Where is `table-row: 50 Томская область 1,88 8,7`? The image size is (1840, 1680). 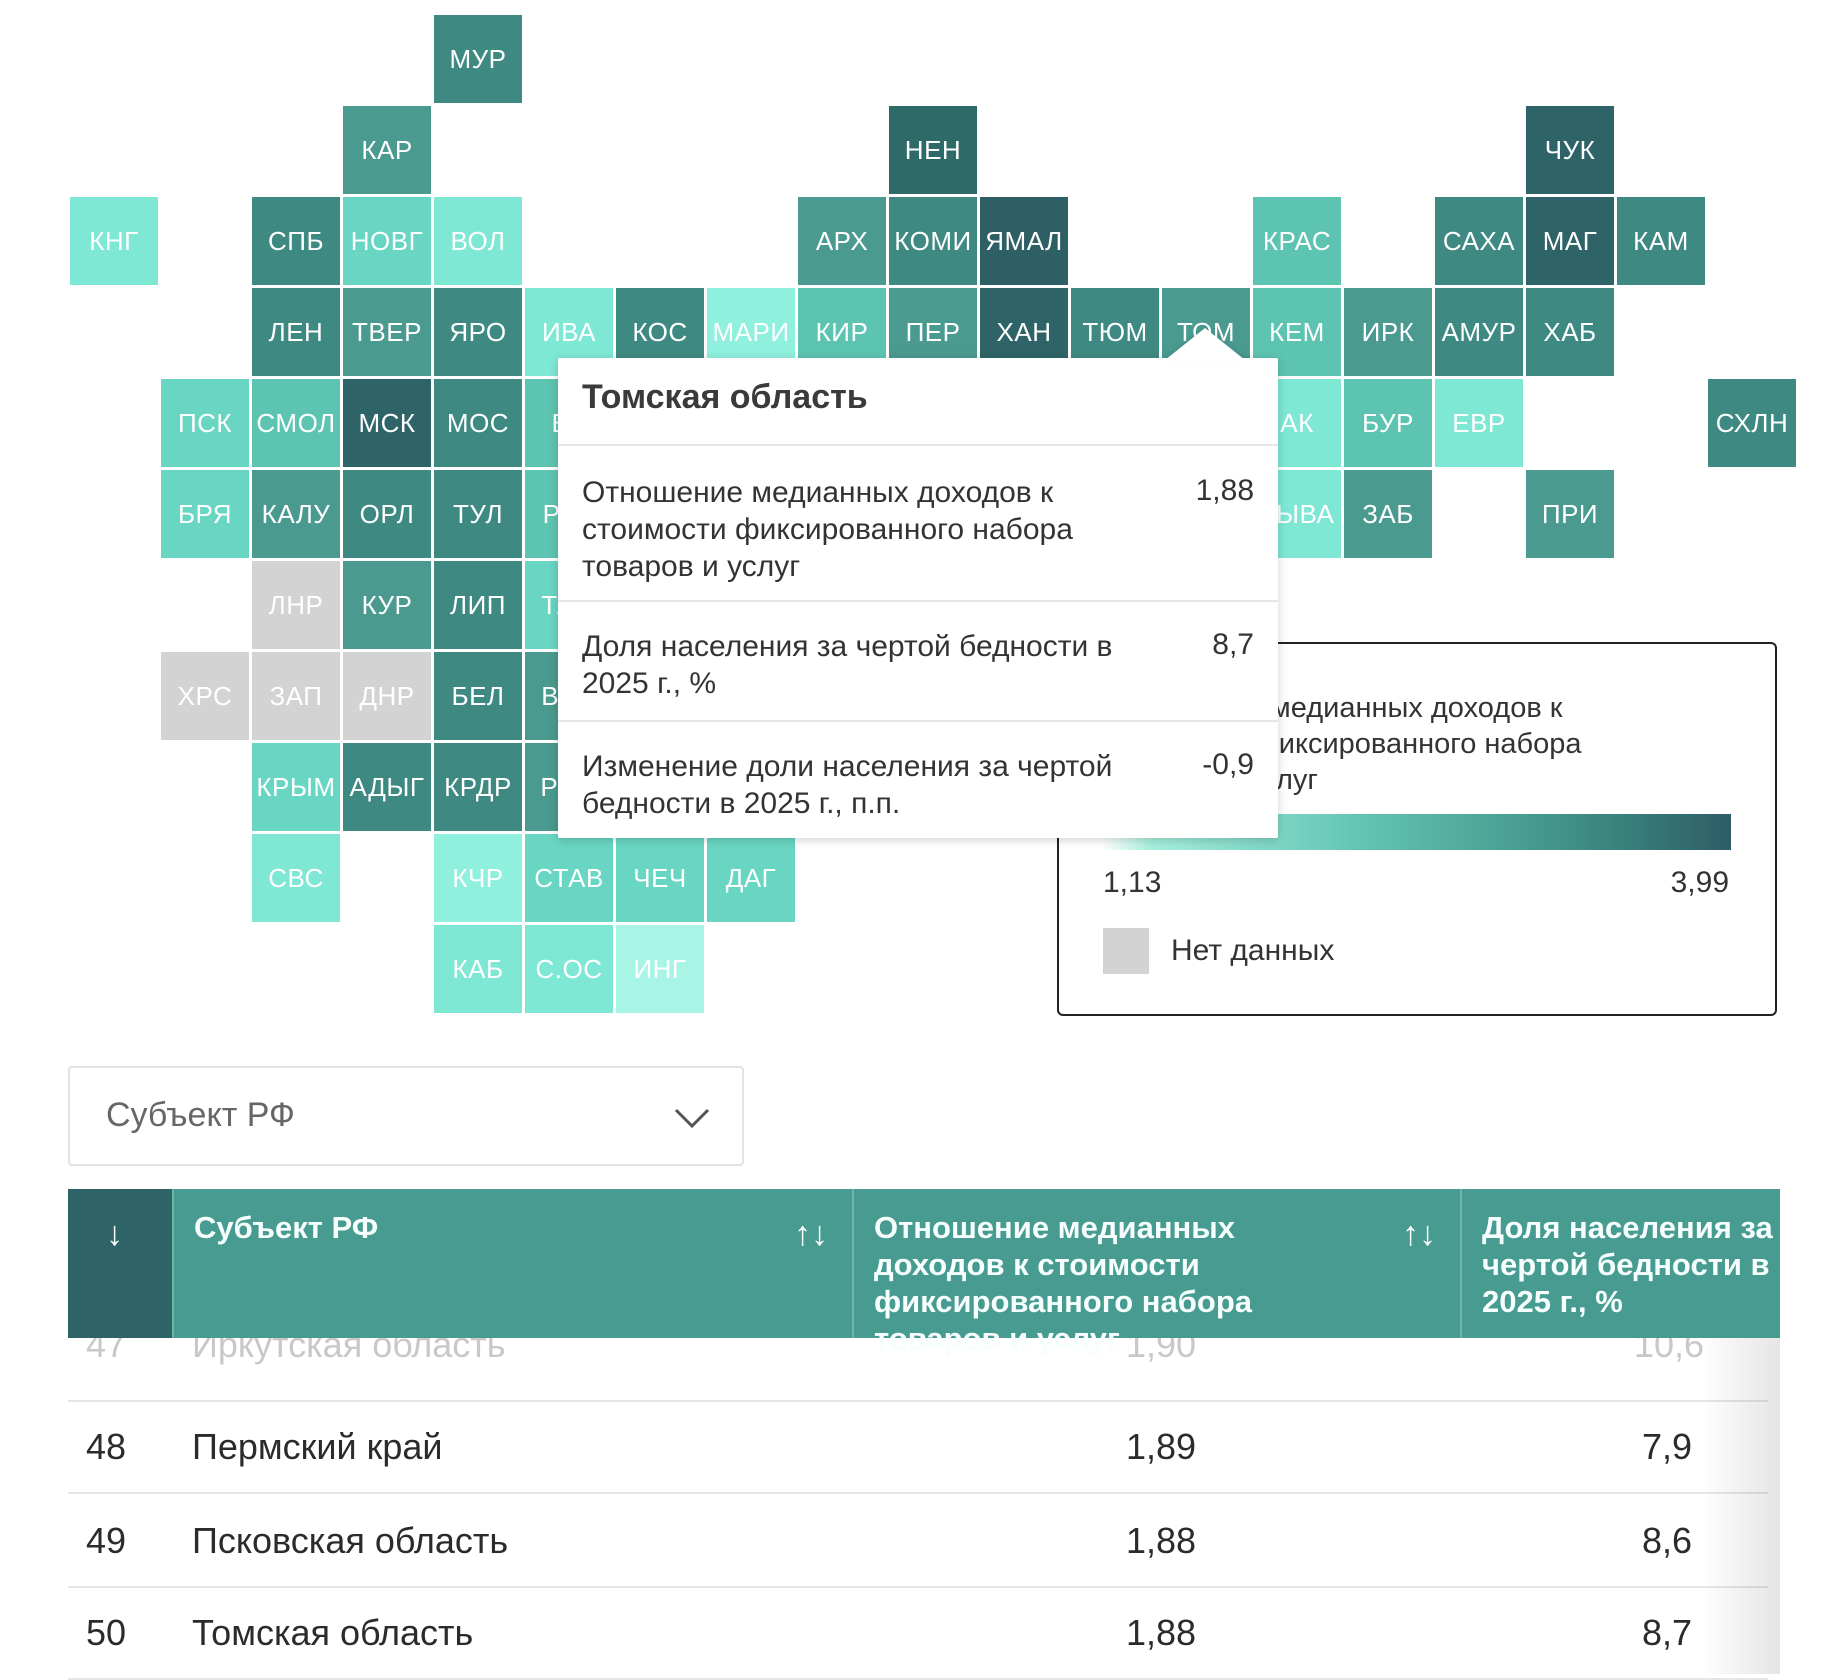
table-row: 50 Томская область 1,88 8,7 is located at coordinates (918, 1633).